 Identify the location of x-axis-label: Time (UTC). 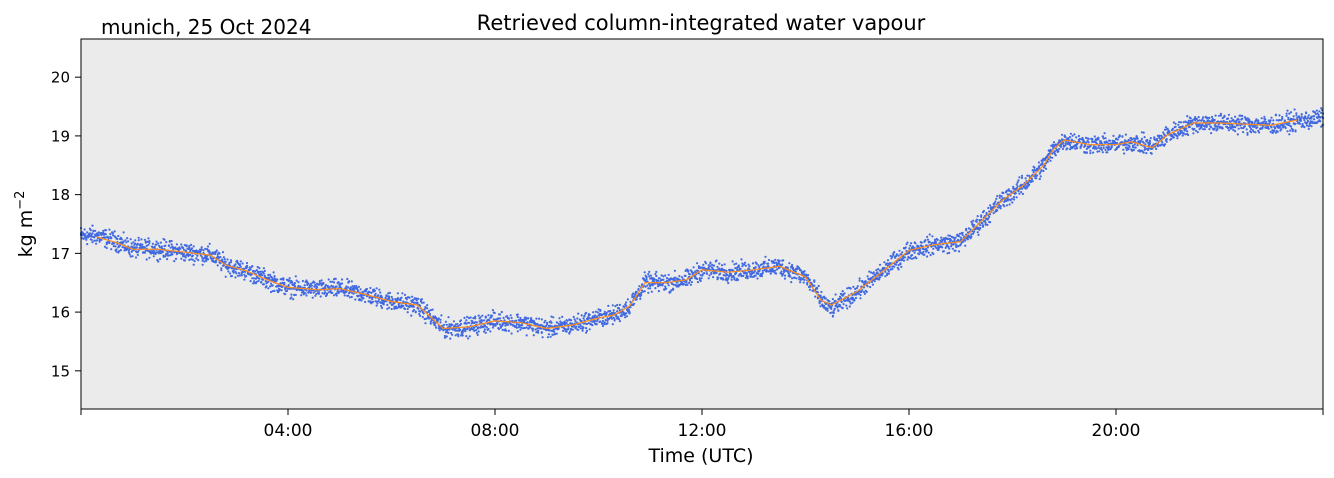
(700, 456).